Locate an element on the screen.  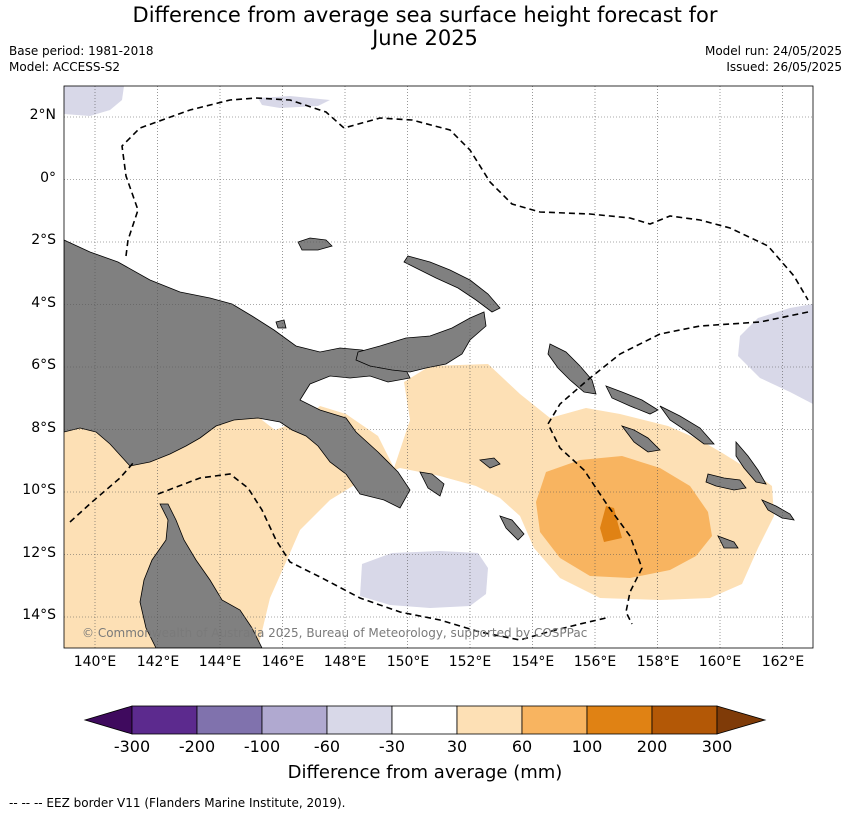
colorbar-tick: 60 is located at coordinates (522, 746).